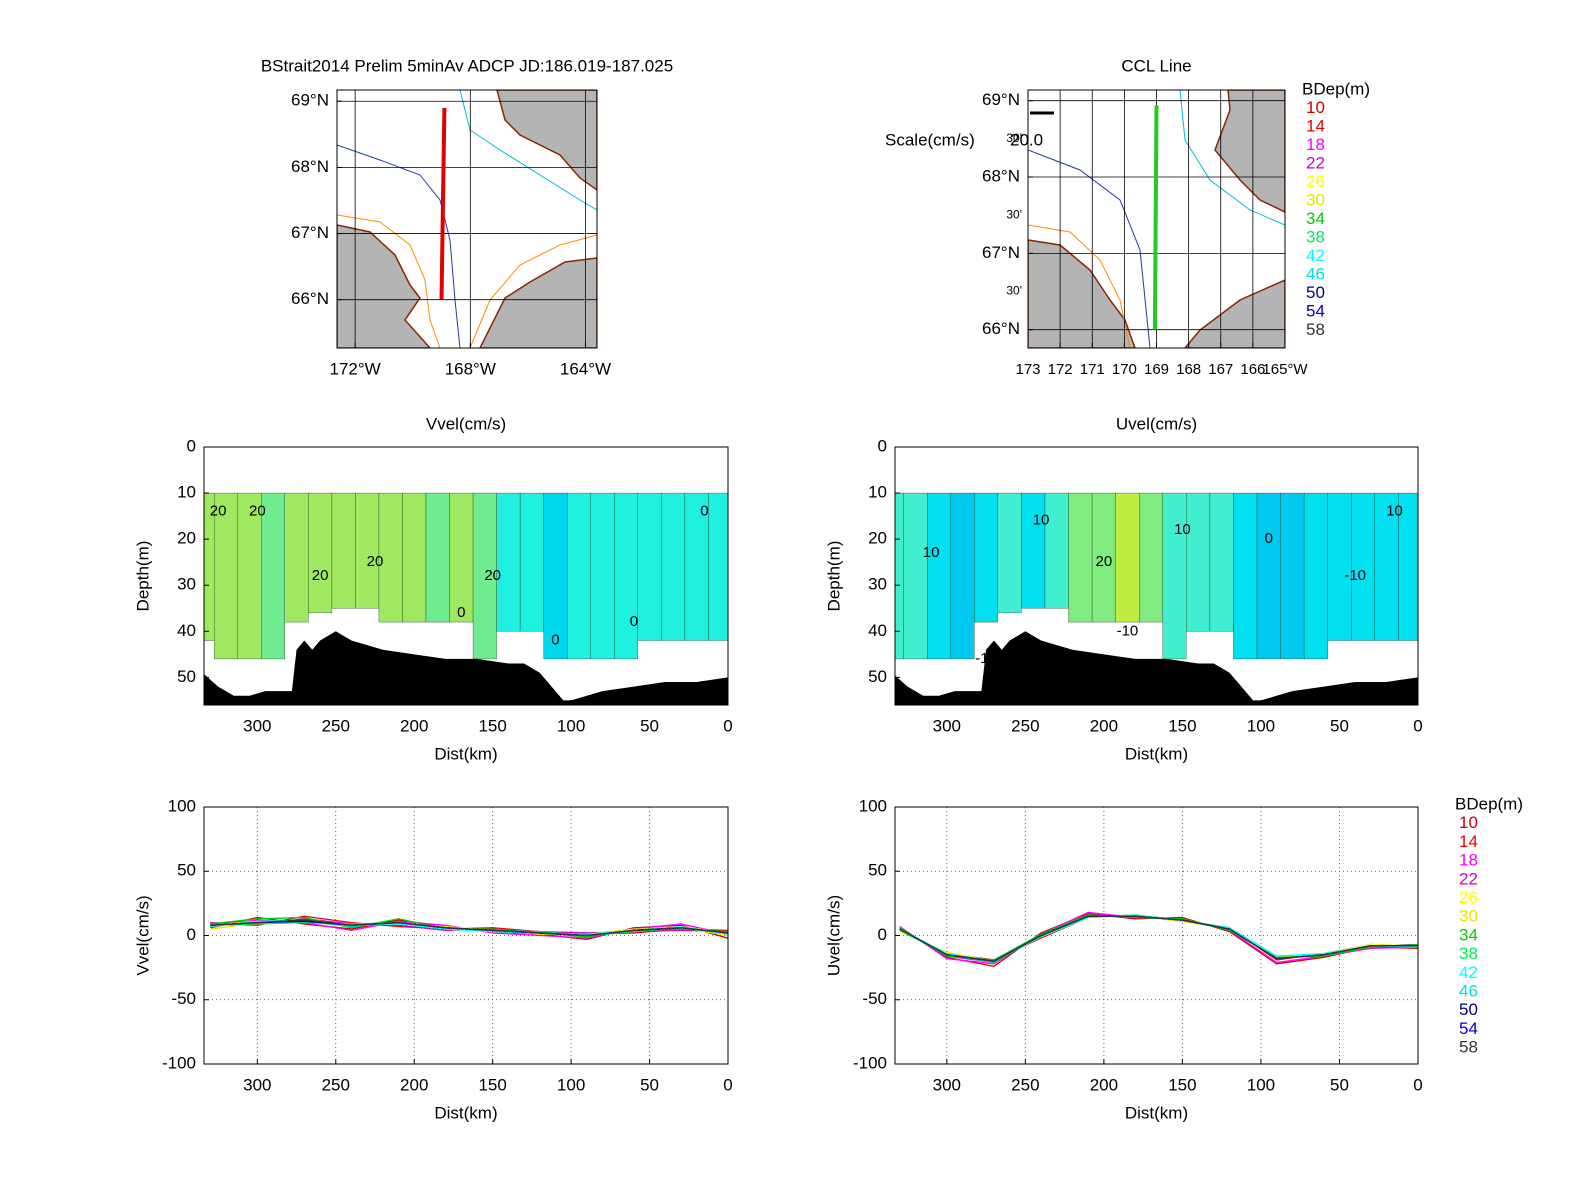 The width and height of the screenshot is (1575, 1200). I want to click on plot-content: 20 20 20 20 20 0 0 0 0, so click(466, 598).